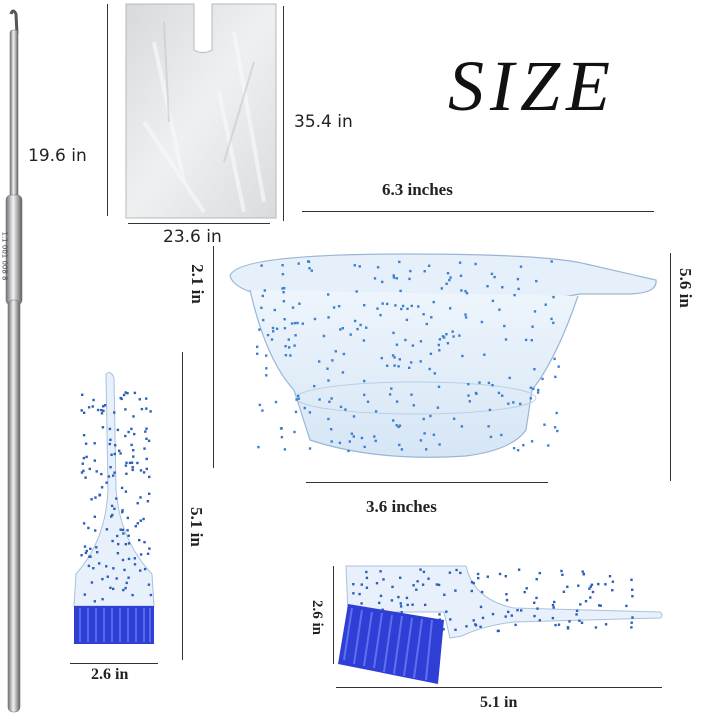 Image resolution: width=718 pixels, height=724 pixels. Describe the element at coordinates (214, 357) in the screenshot. I see `bowl-depth-dimension-line` at that location.